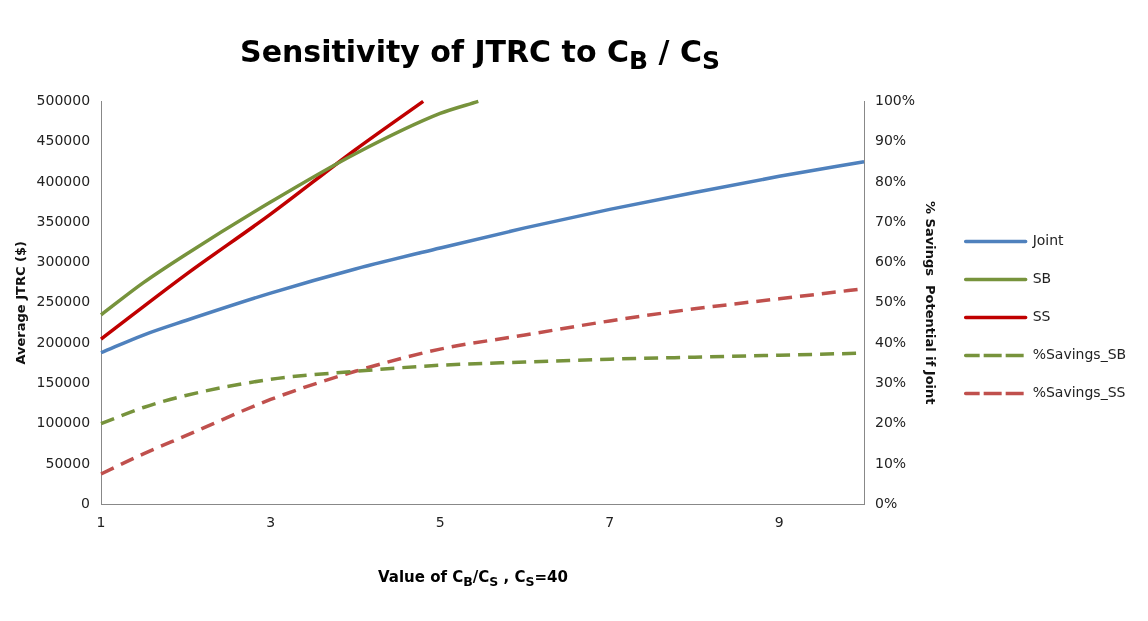 This screenshot has width=1148, height=621. I want to click on x-tick-label: 7, so click(610, 522).